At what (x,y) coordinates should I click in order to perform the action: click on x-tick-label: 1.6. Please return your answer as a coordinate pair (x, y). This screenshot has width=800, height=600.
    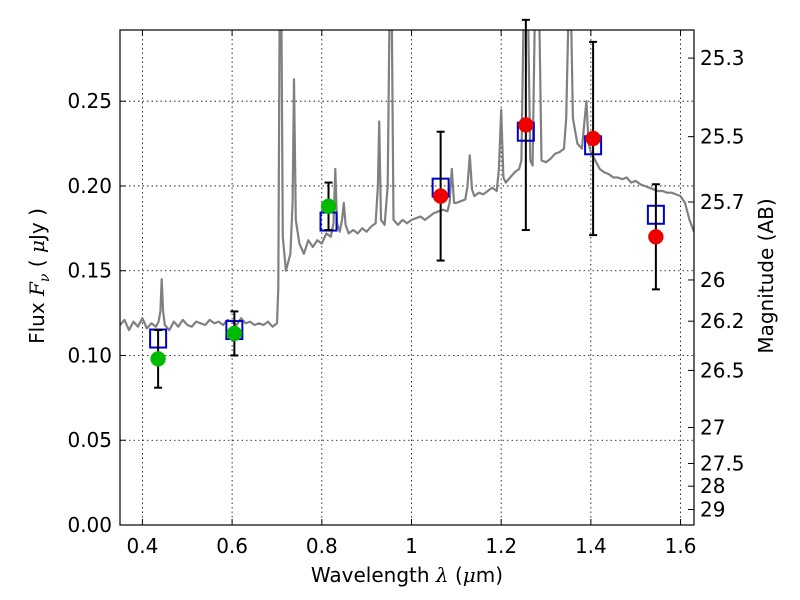
    Looking at the image, I should click on (681, 546).